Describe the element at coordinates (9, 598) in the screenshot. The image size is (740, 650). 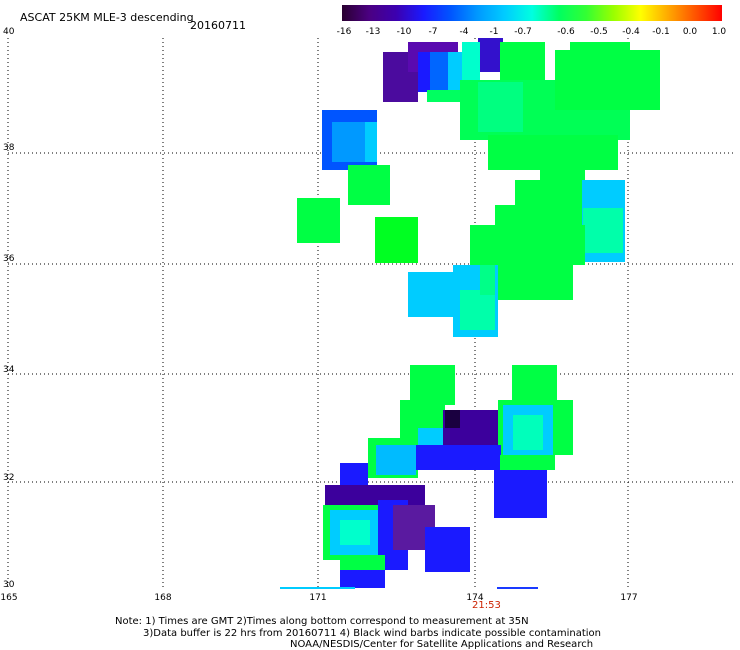
I see `lon-label: 165` at that location.